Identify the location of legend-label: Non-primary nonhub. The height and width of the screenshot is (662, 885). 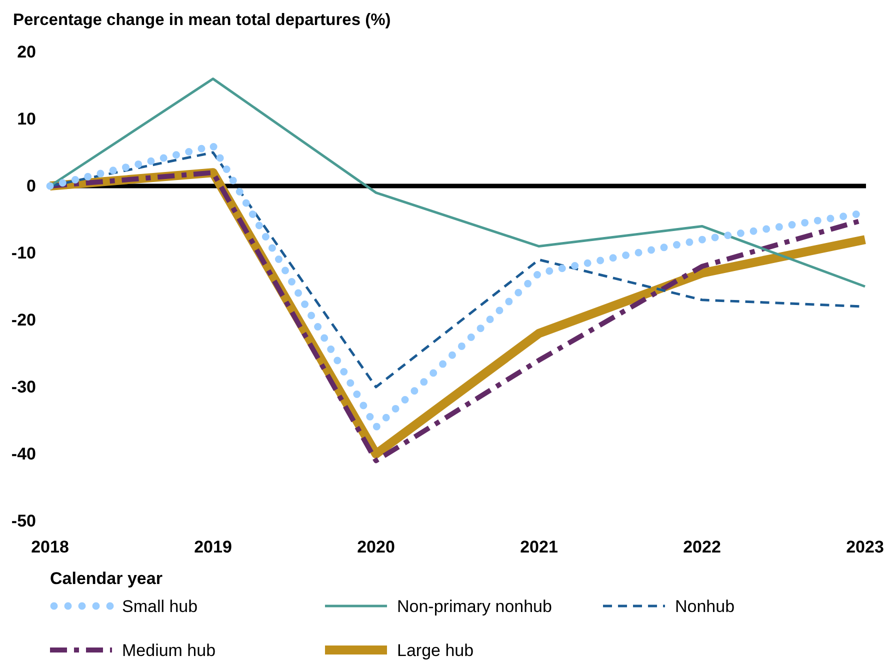
(474, 606).